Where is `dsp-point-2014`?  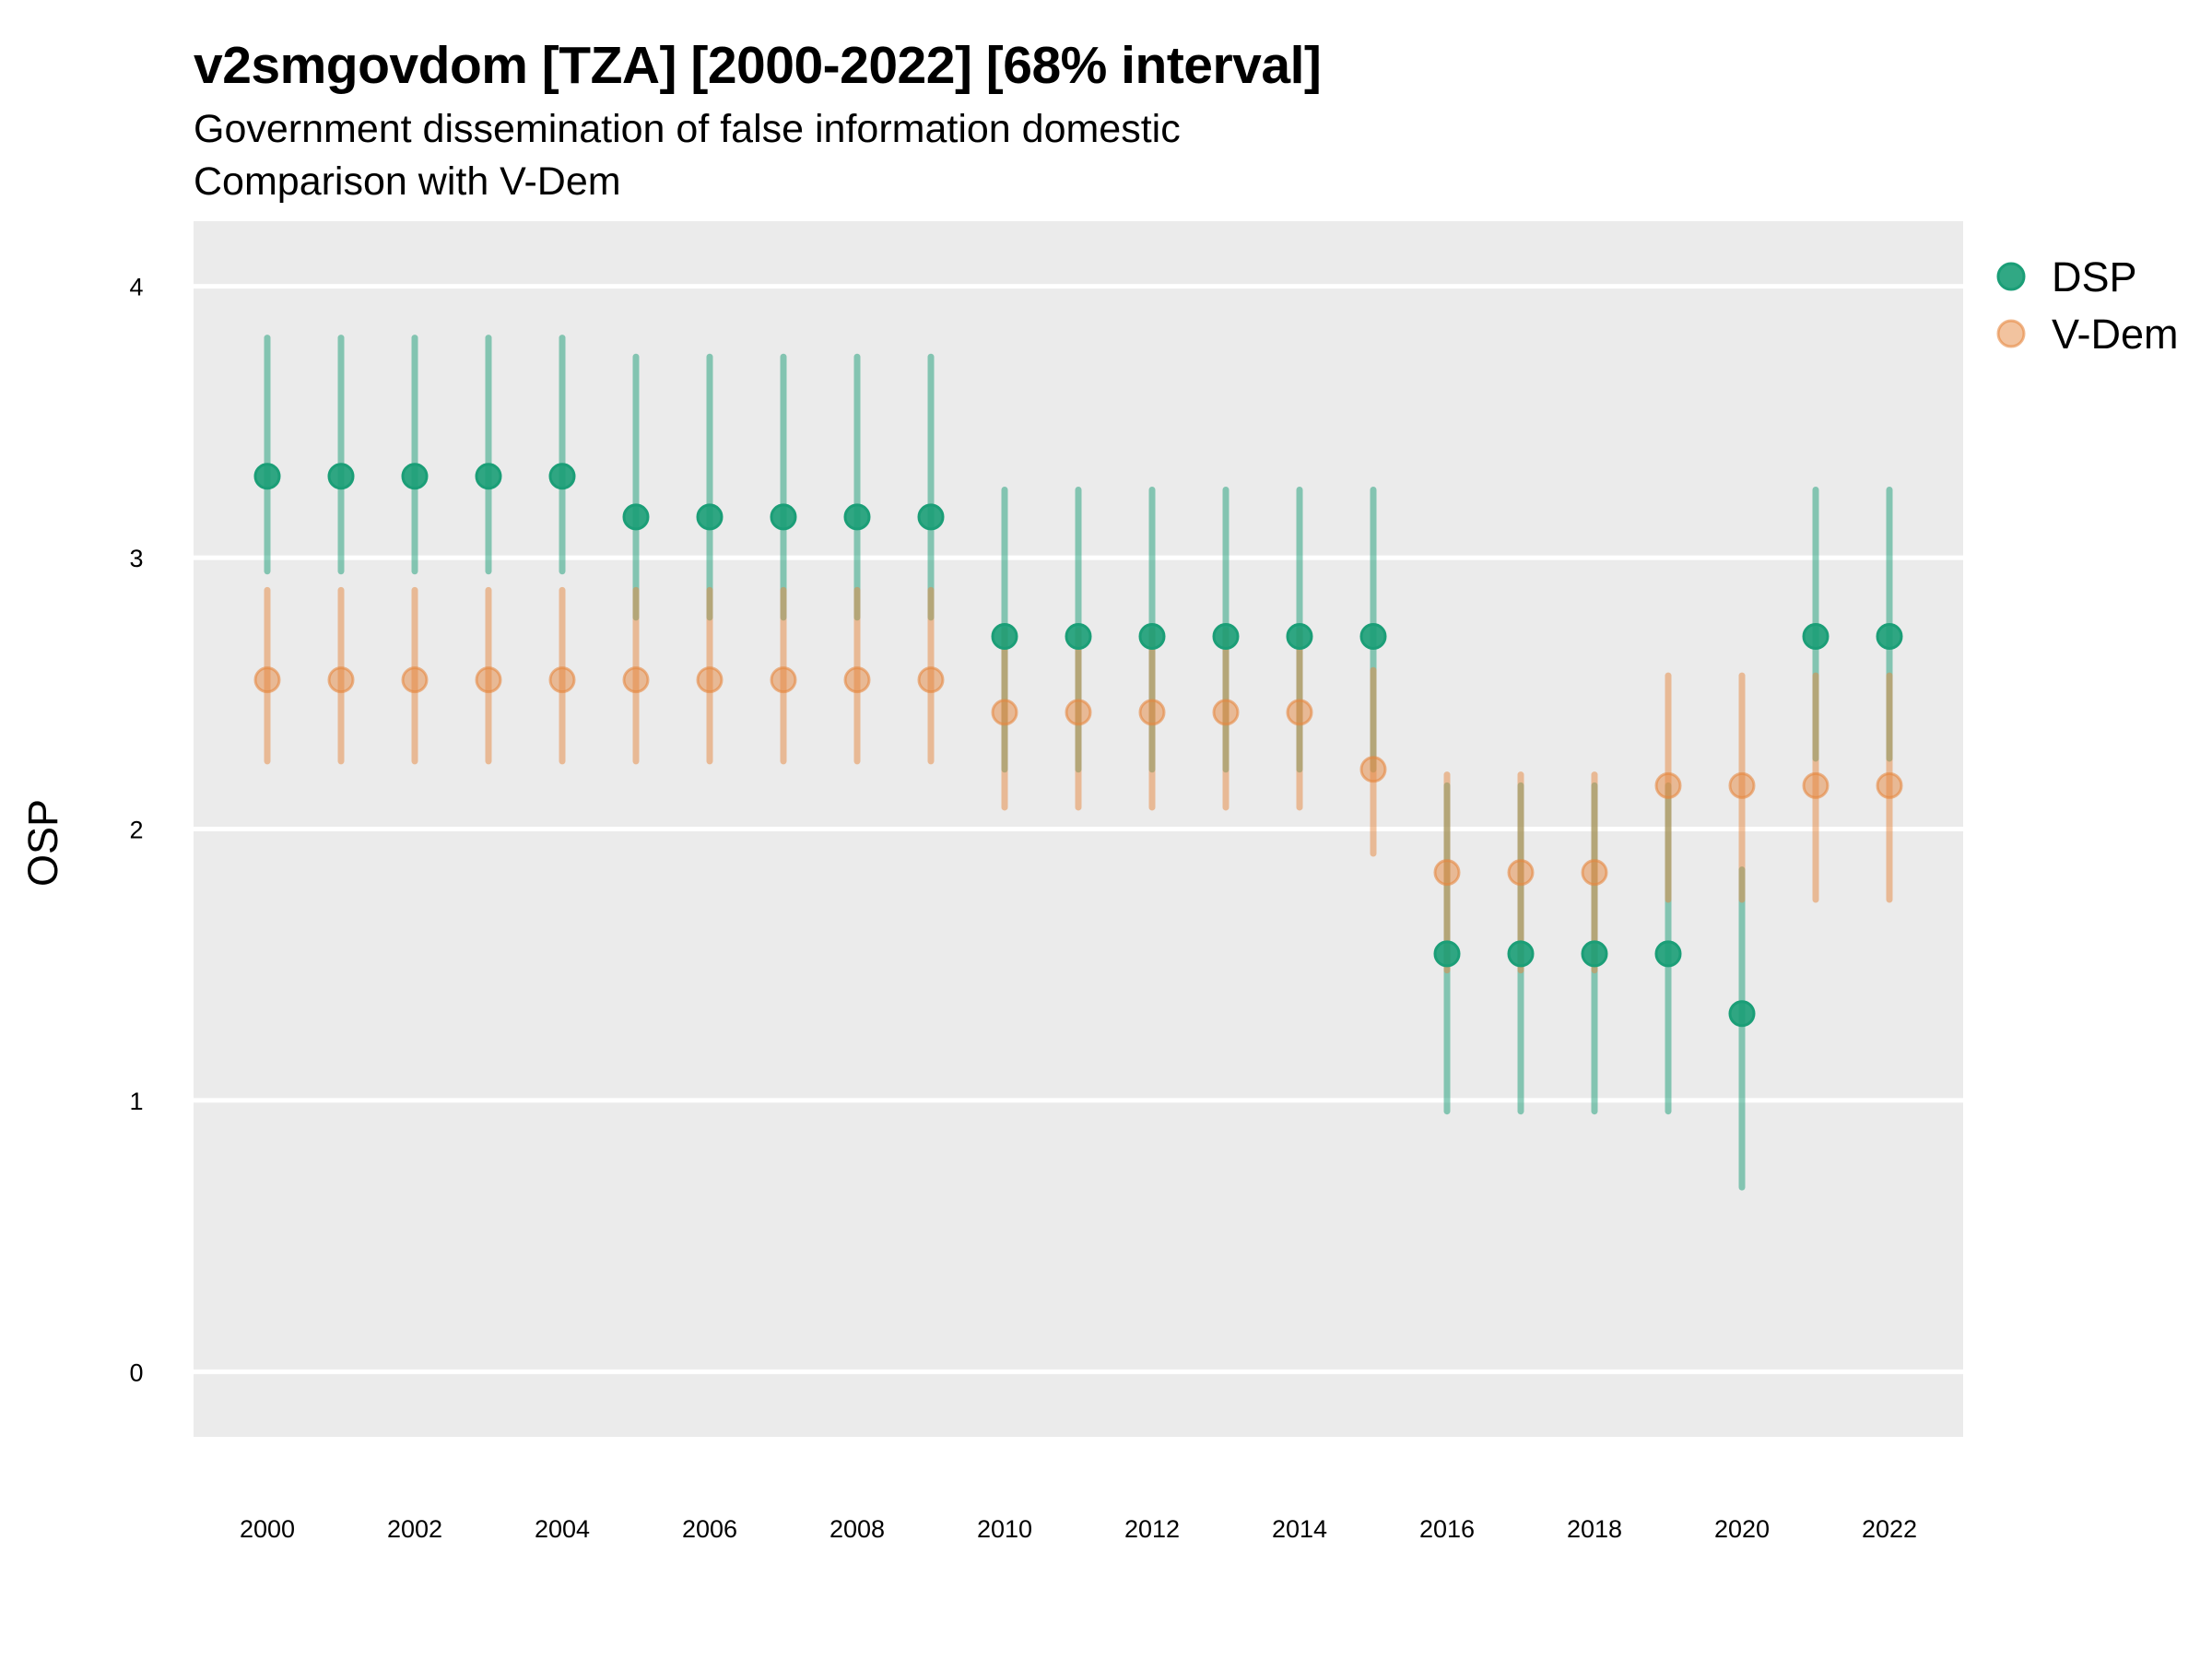 dsp-point-2014 is located at coordinates (1299, 636).